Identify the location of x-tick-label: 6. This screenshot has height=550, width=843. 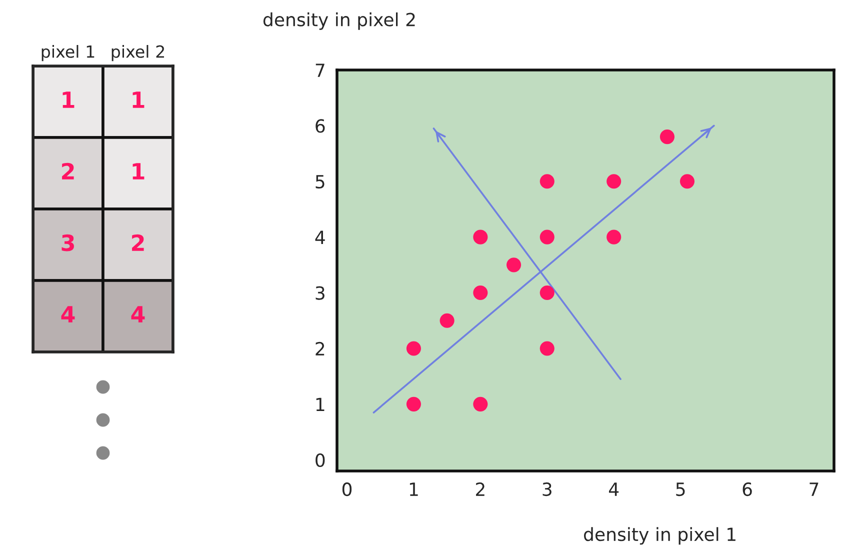
(747, 489).